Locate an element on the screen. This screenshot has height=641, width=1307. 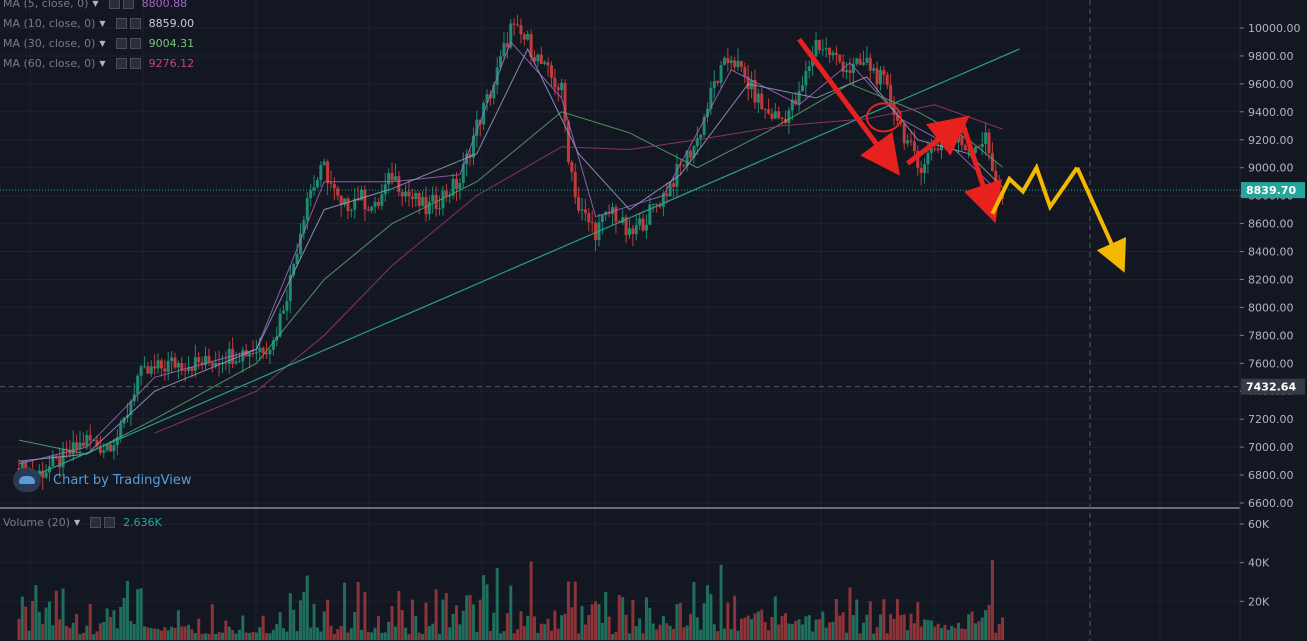
indicator-legend: MA (5, close, 0) ▼ 8800.88 is located at coordinates (95, 5).